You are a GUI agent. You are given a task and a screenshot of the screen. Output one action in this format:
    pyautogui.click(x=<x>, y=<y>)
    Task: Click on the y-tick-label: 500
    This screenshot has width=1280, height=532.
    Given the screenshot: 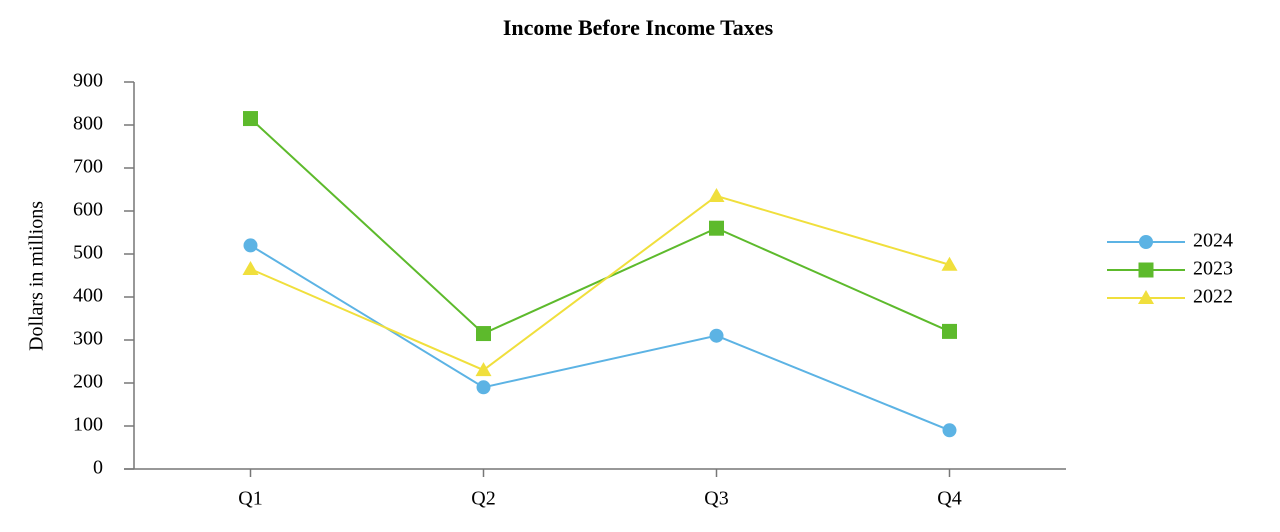 What is the action you would take?
    pyautogui.click(x=88, y=253)
    